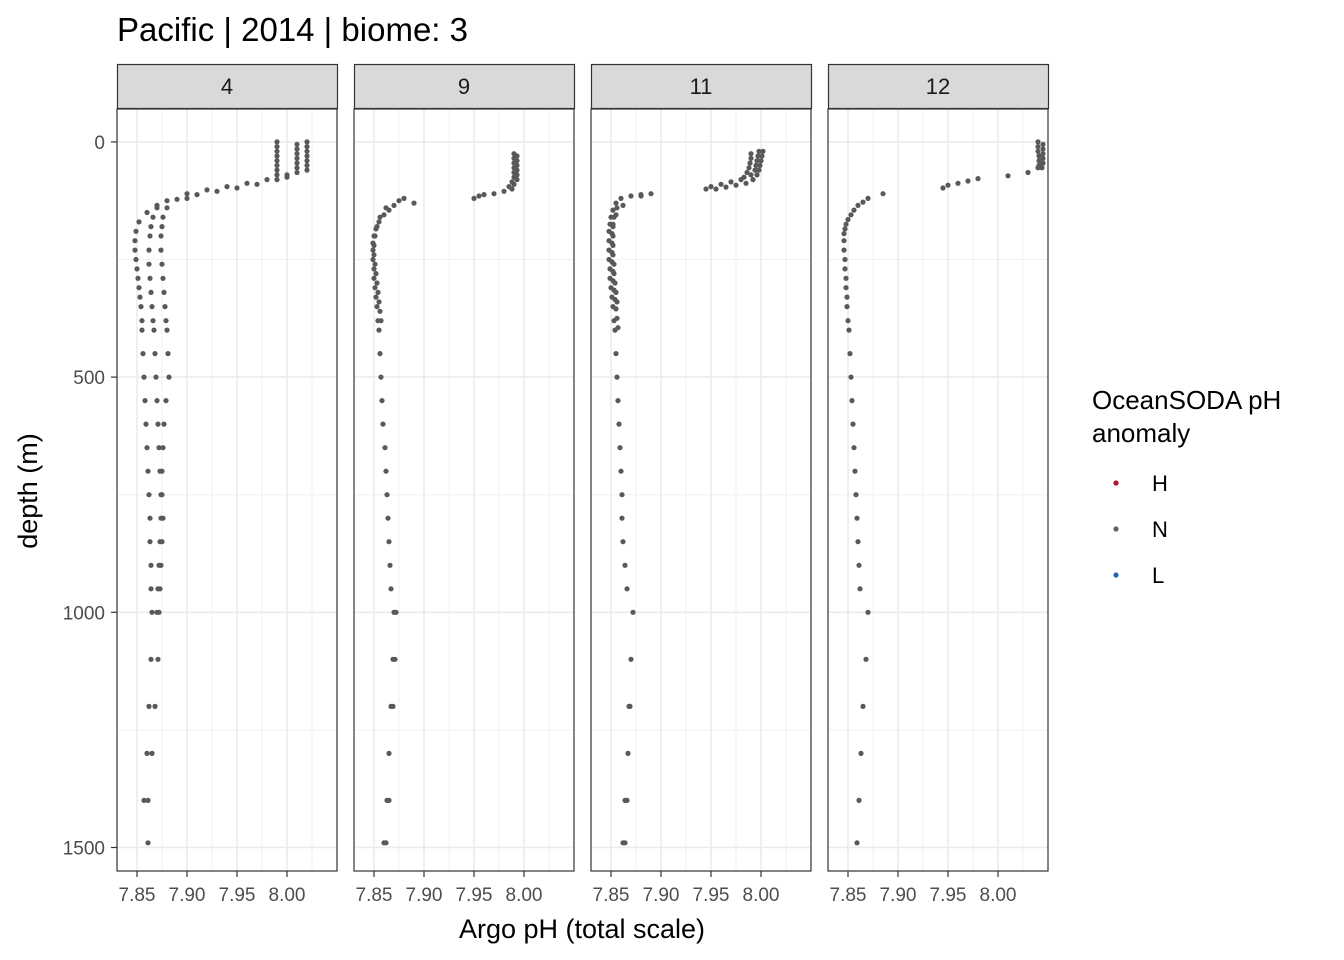  I want to click on facet-panel-11: 11 7.85 7.90 7.95 8.00, so click(701, 484).